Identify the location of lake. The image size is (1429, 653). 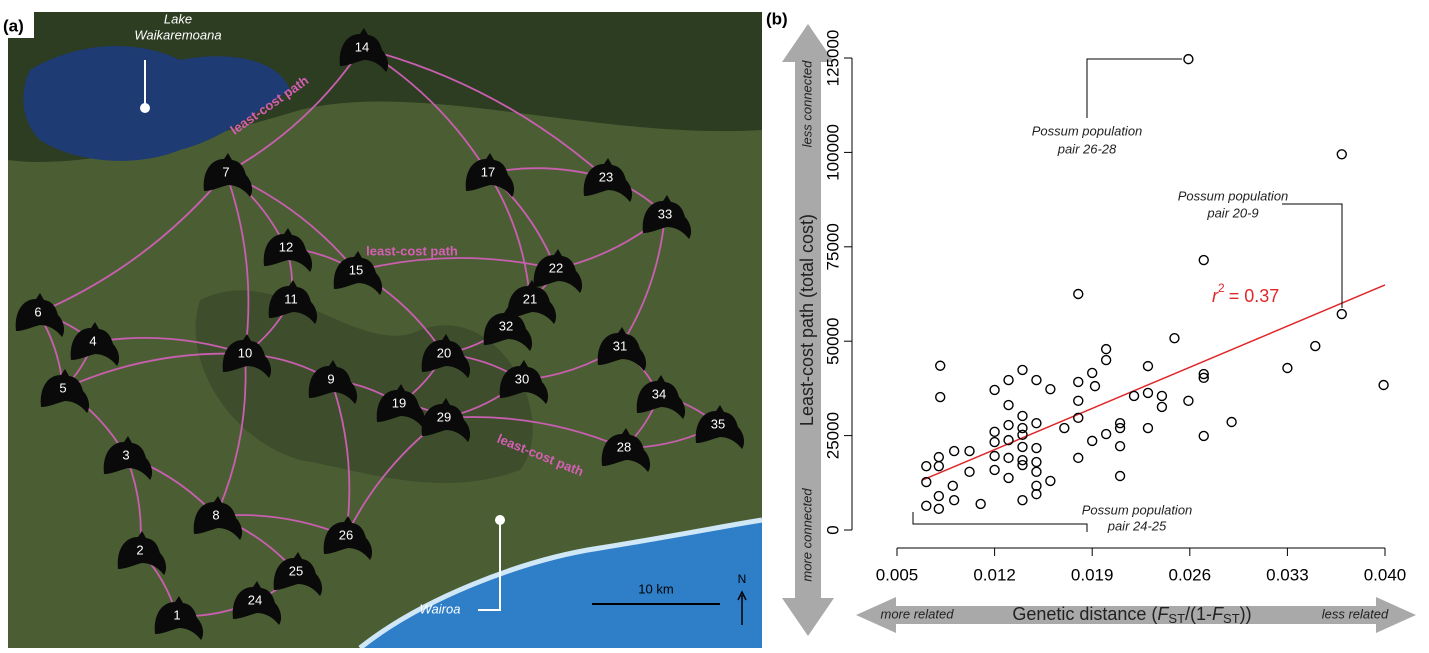
(156, 103).